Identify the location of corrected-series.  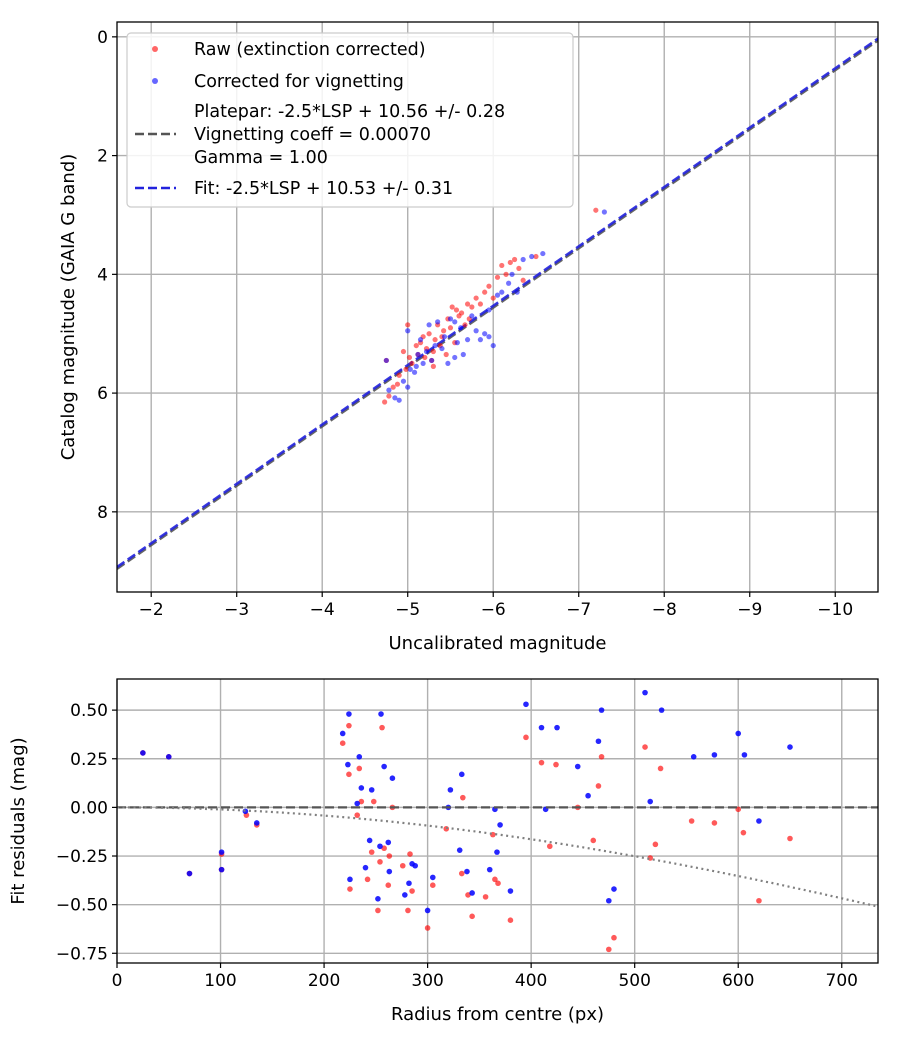
(495, 306).